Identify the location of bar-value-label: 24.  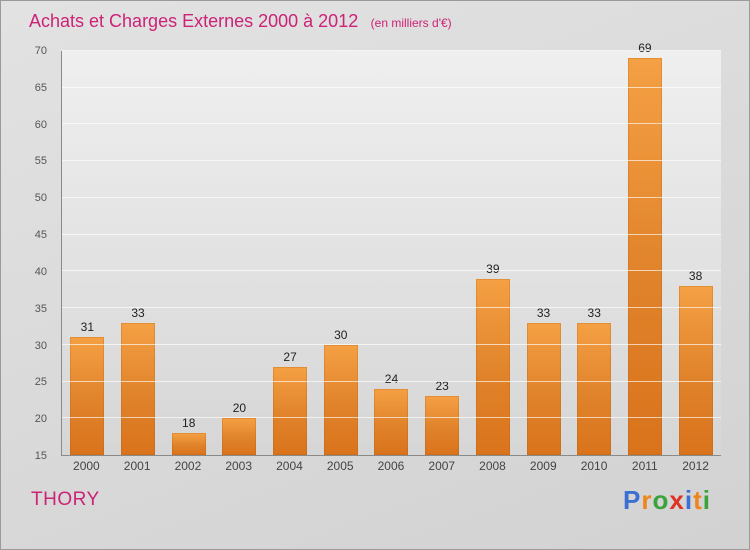
(391, 378).